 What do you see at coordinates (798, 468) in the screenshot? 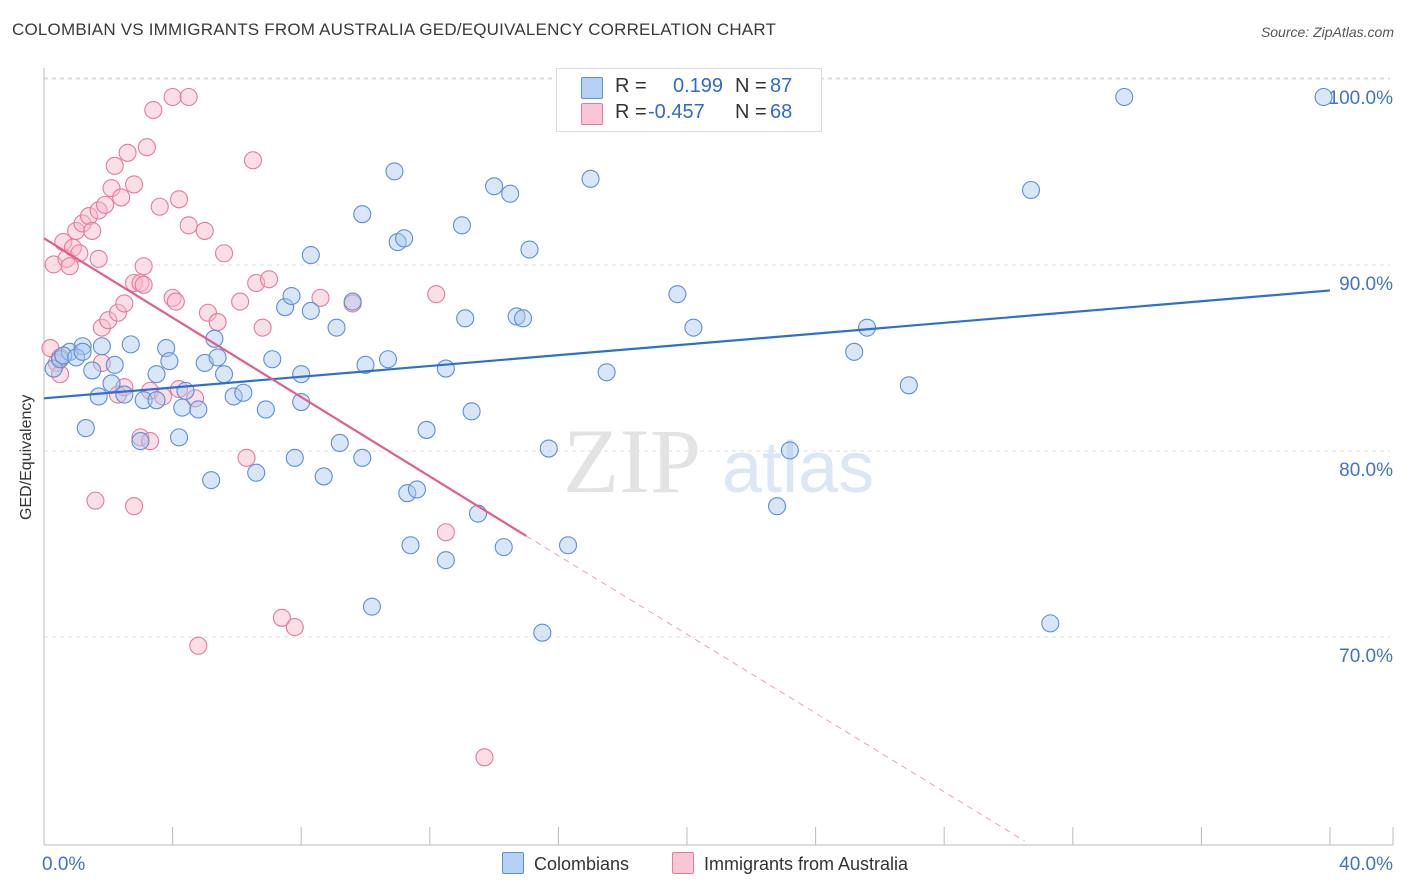
I see `watermark-atlas: atlas` at bounding box center [798, 468].